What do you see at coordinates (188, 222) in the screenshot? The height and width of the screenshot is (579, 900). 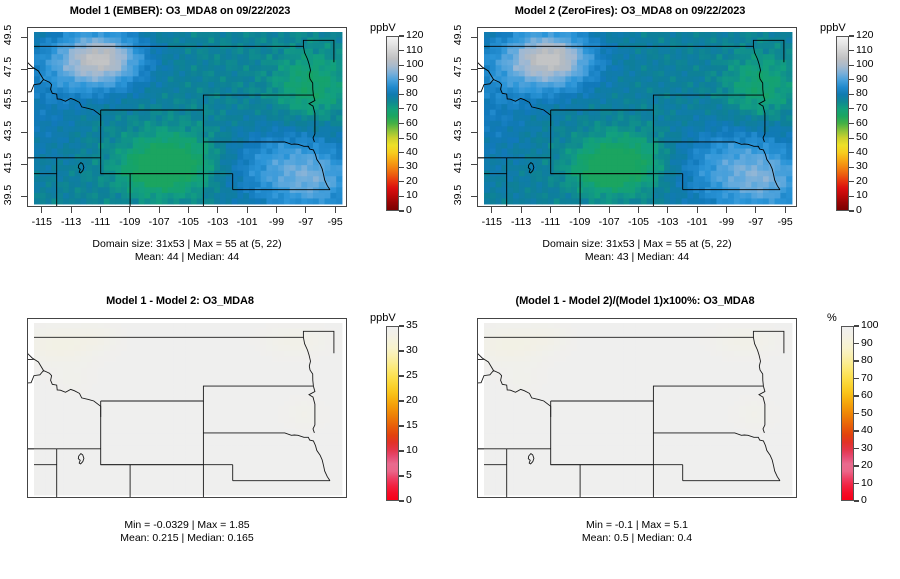 I see `x-tick-label: -105` at bounding box center [188, 222].